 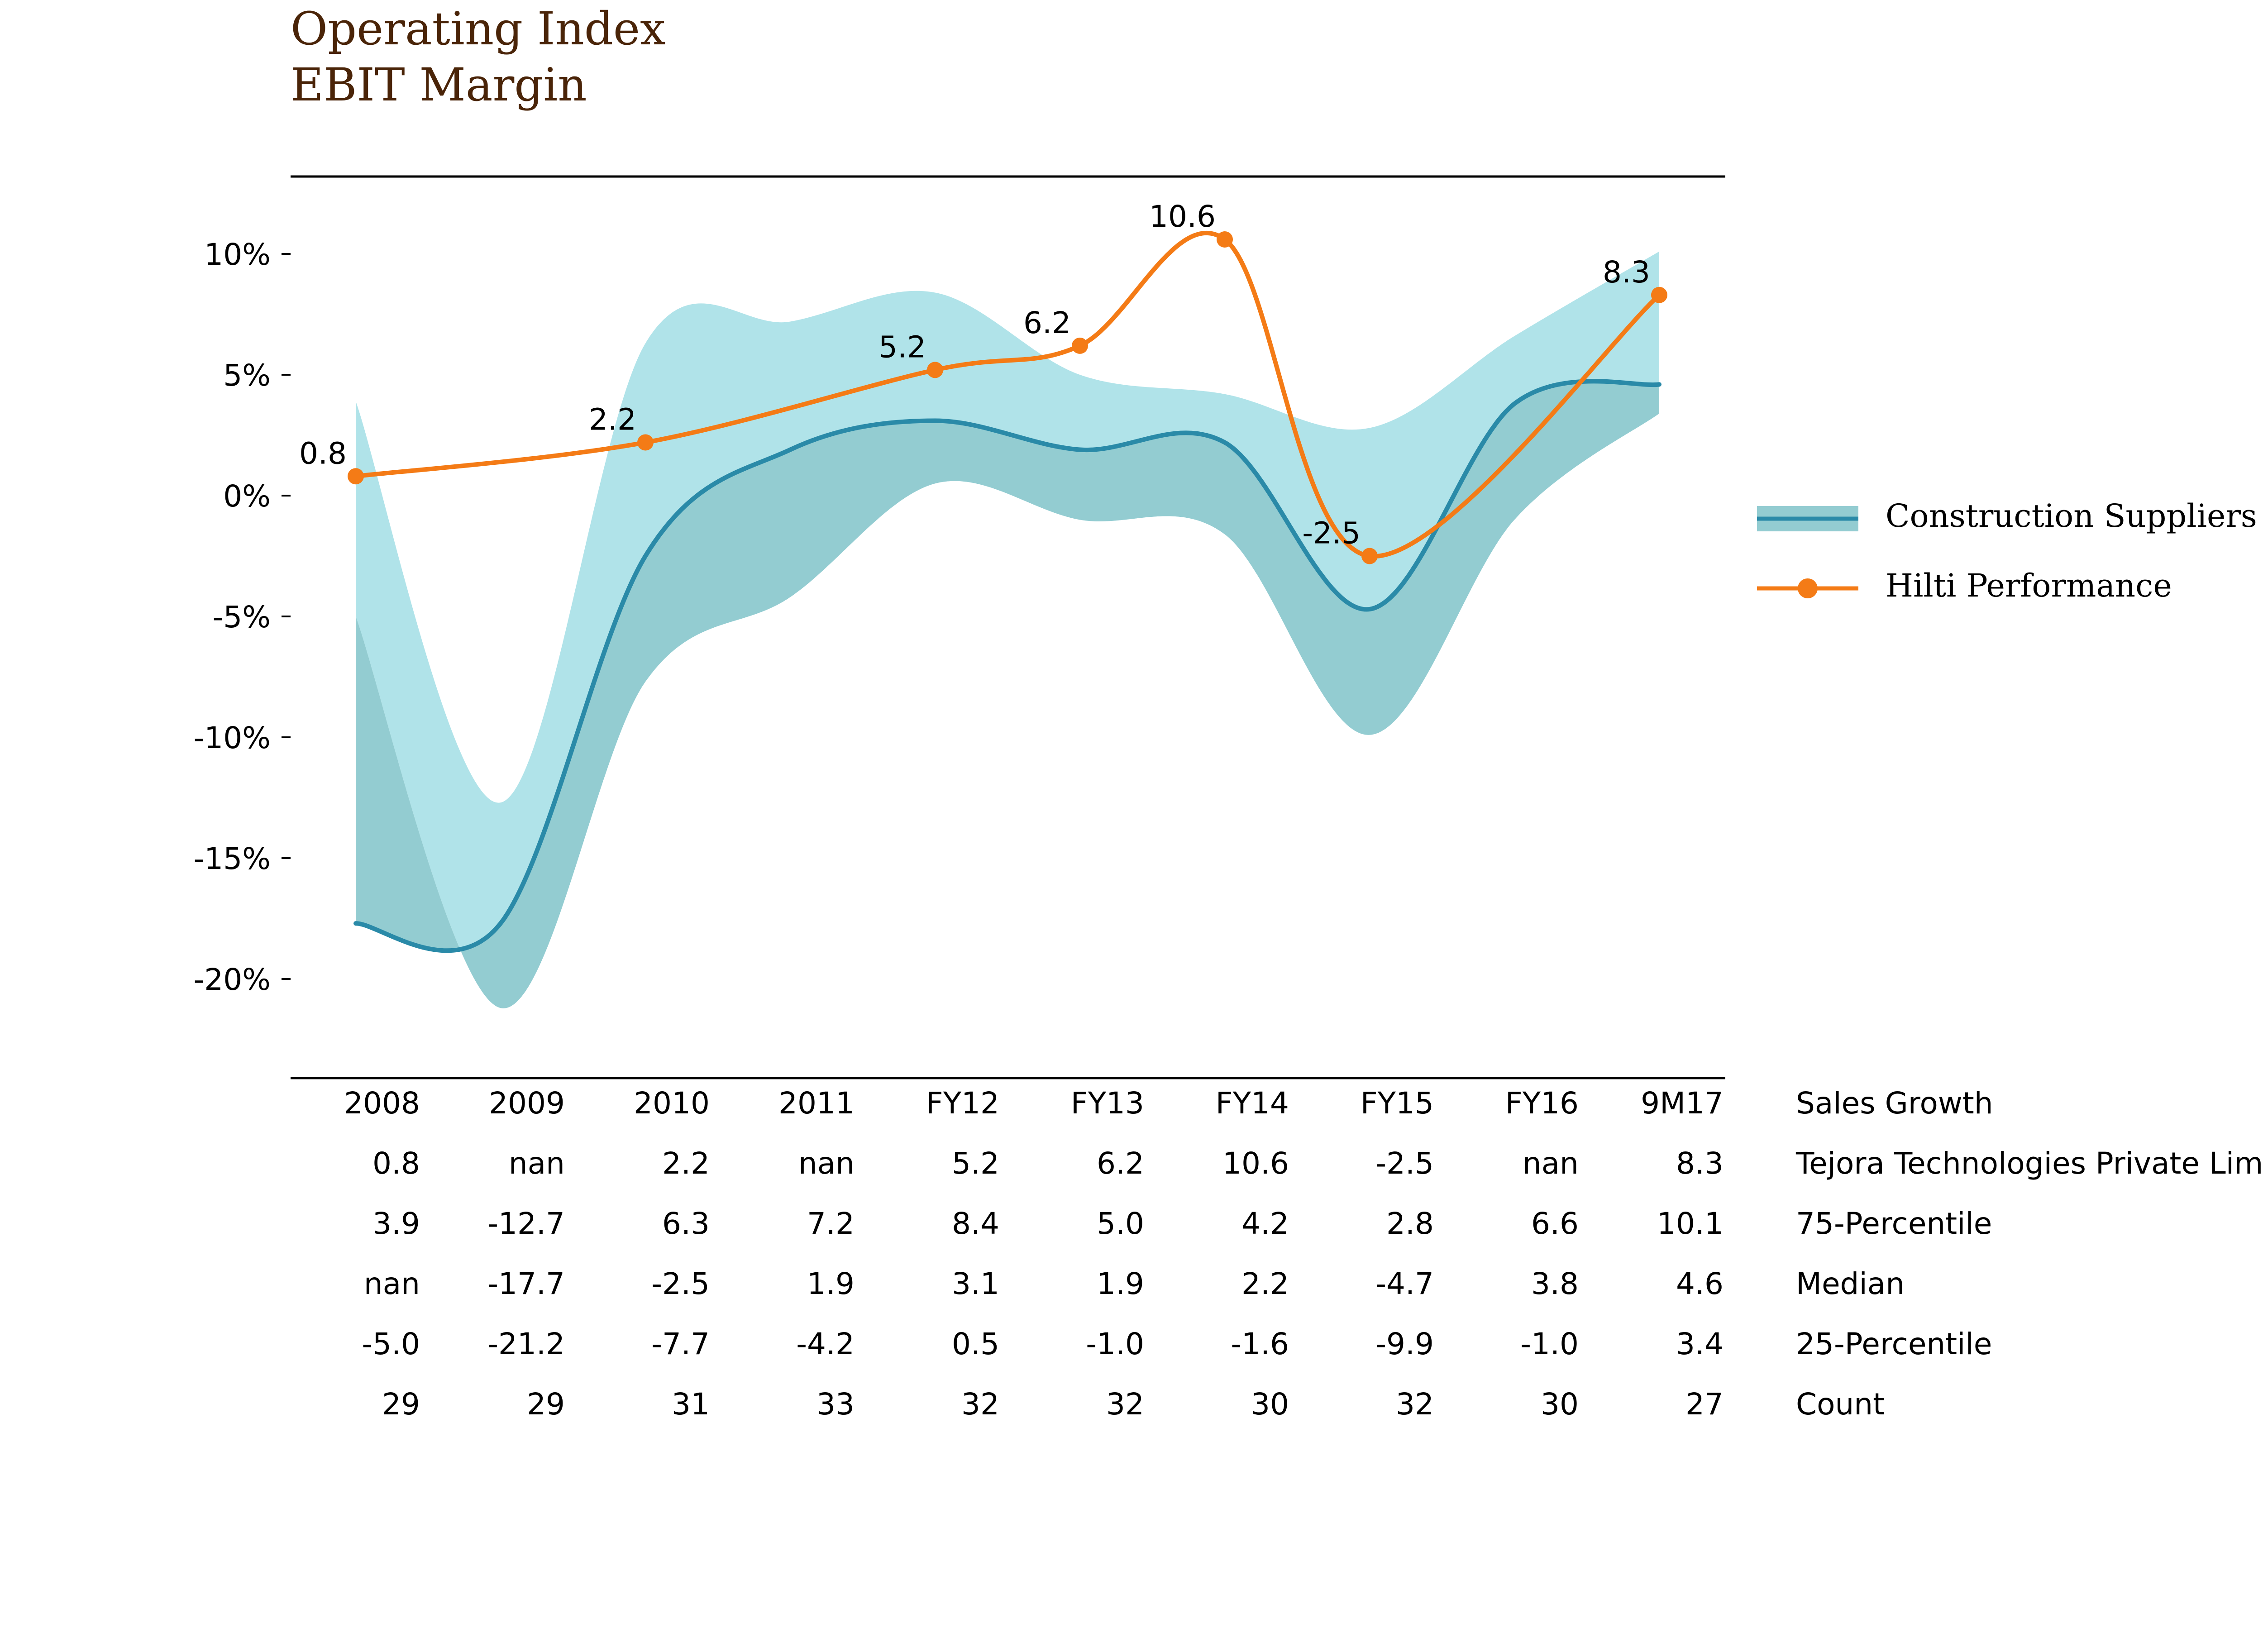 What do you see at coordinates (1369, 556) in the screenshot?
I see `company-point-FY15` at bounding box center [1369, 556].